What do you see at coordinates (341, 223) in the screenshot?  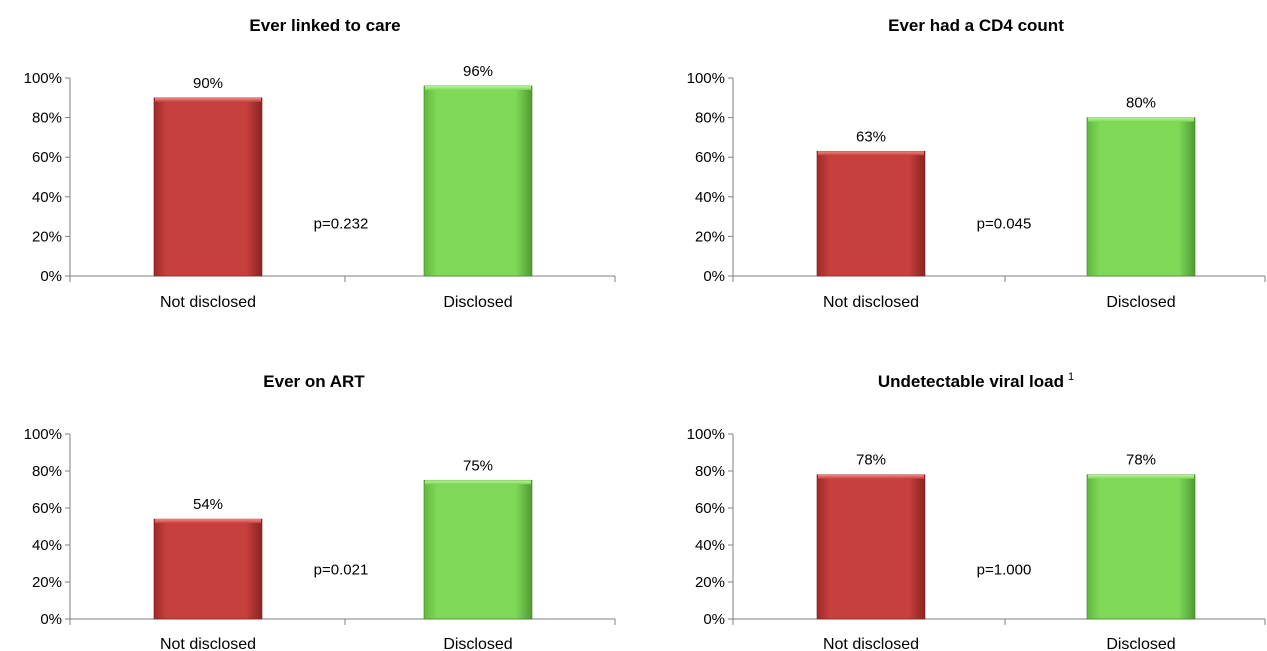 I see `p-value-annotation: p=0.232` at bounding box center [341, 223].